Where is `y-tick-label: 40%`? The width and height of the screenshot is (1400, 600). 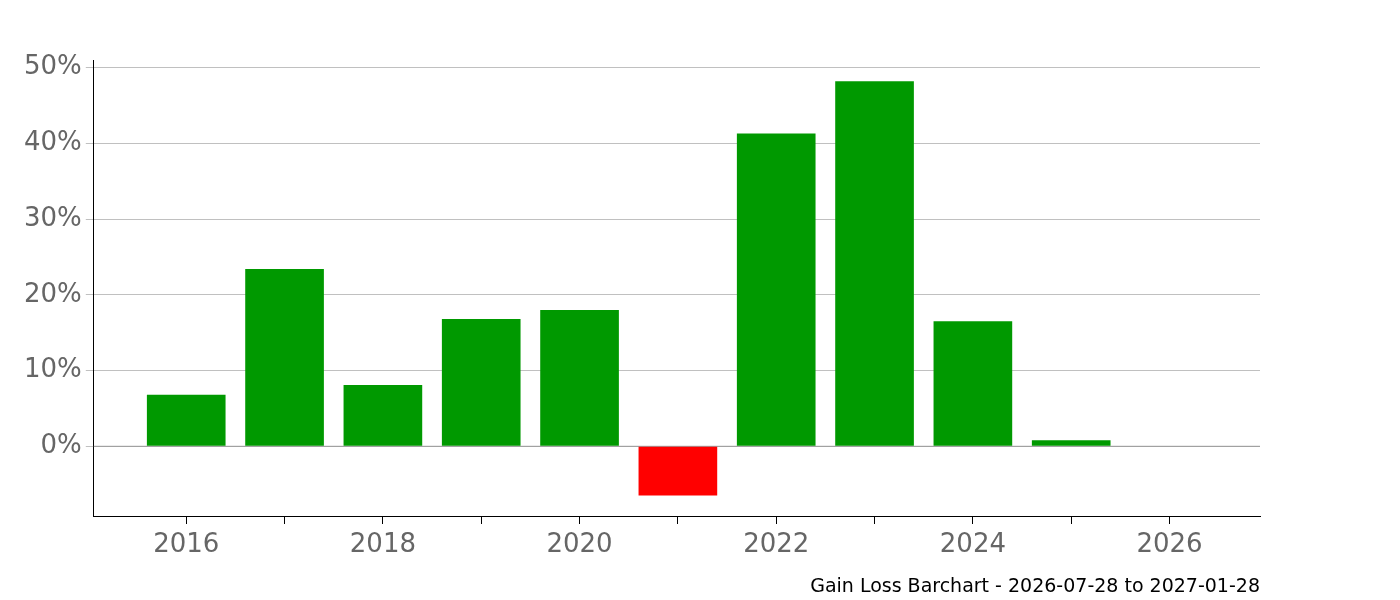 y-tick-label: 40% is located at coordinates (52, 141).